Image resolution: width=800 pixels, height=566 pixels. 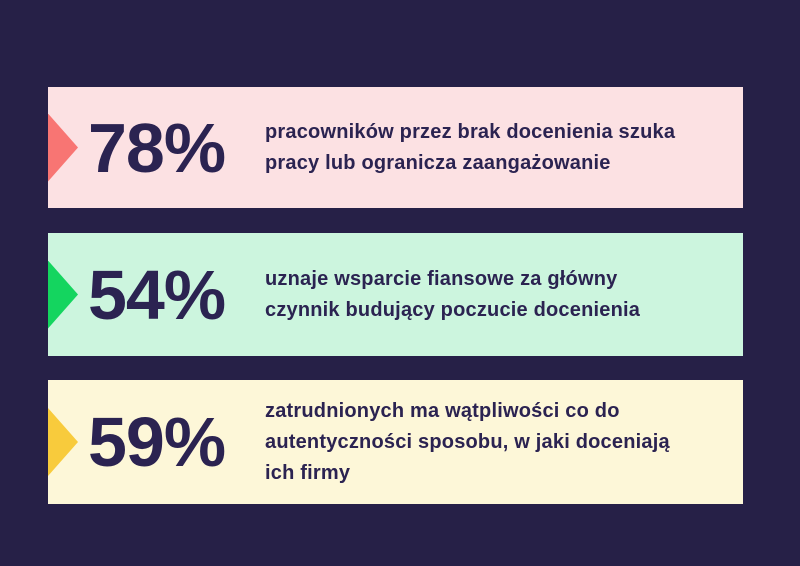 What do you see at coordinates (467, 441) in the screenshot?
I see `stat-description-line: autentyczności sposobu, w jaki doceniają` at bounding box center [467, 441].